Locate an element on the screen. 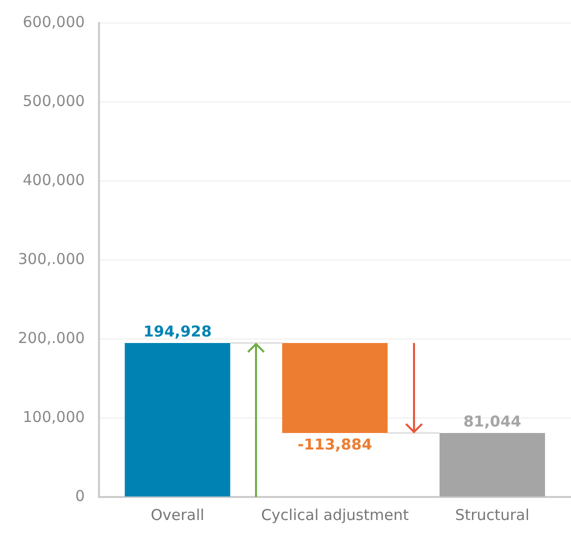 The image size is (571, 535). y-tick-label: 500,000 is located at coordinates (53, 101).